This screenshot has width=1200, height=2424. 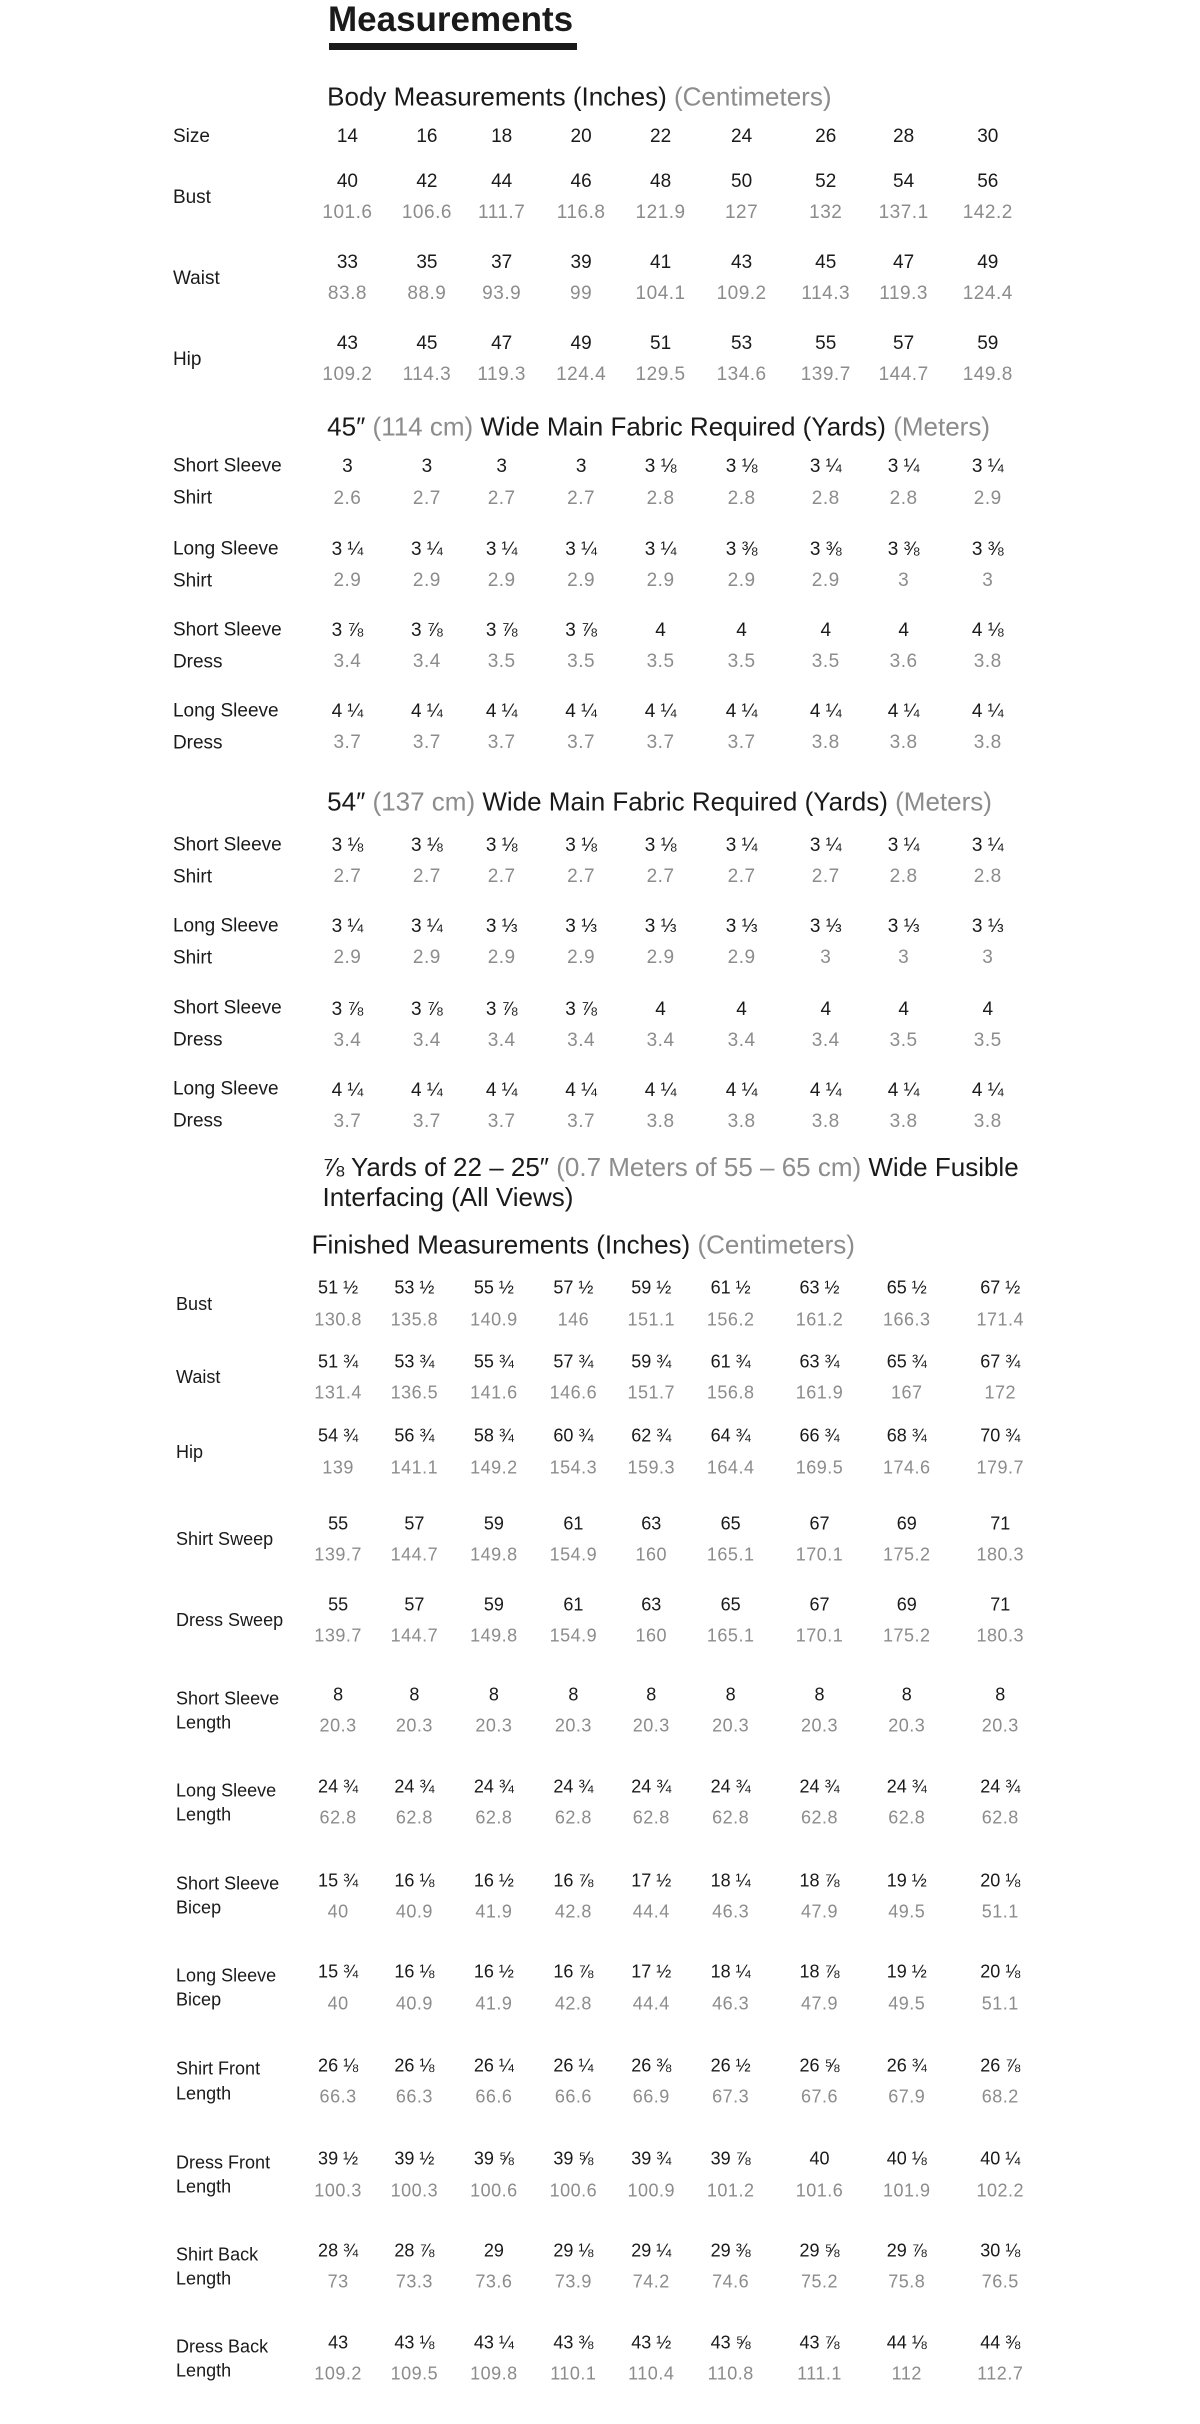 I want to click on inch-cell: 3 ⅜, so click(x=903, y=549).